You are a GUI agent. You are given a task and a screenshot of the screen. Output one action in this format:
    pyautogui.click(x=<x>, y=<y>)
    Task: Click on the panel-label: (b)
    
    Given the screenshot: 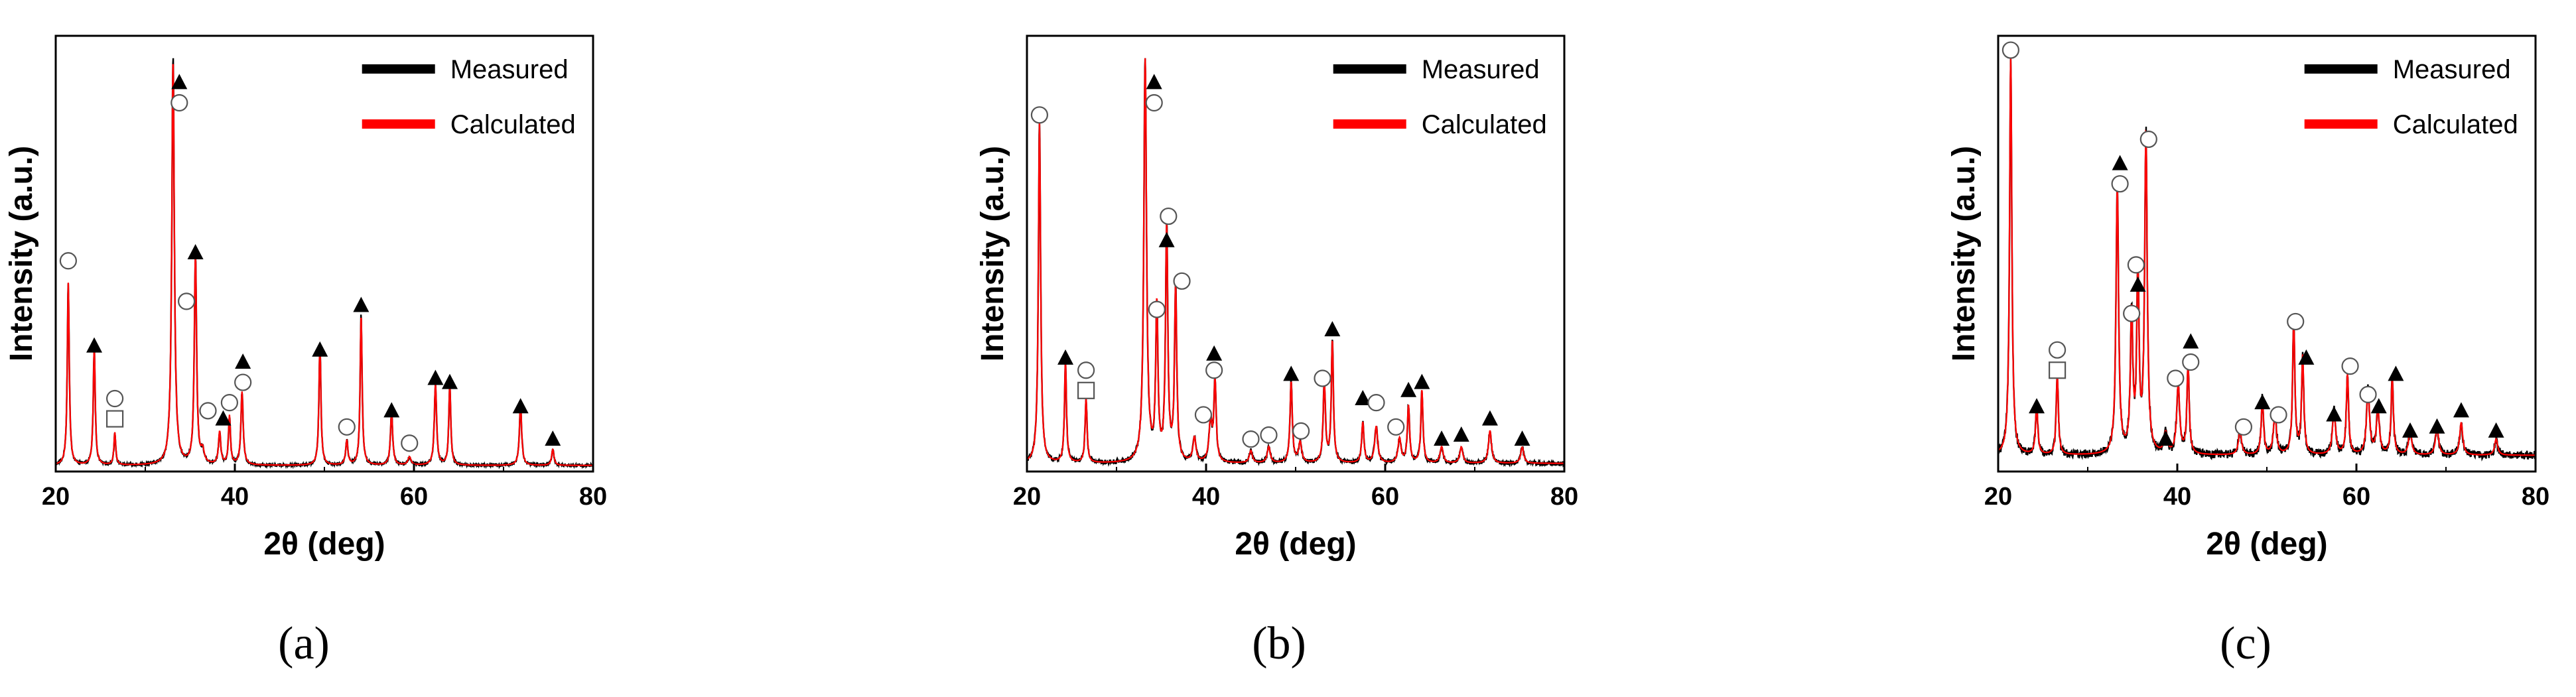 What is the action you would take?
    pyautogui.click(x=1279, y=643)
    